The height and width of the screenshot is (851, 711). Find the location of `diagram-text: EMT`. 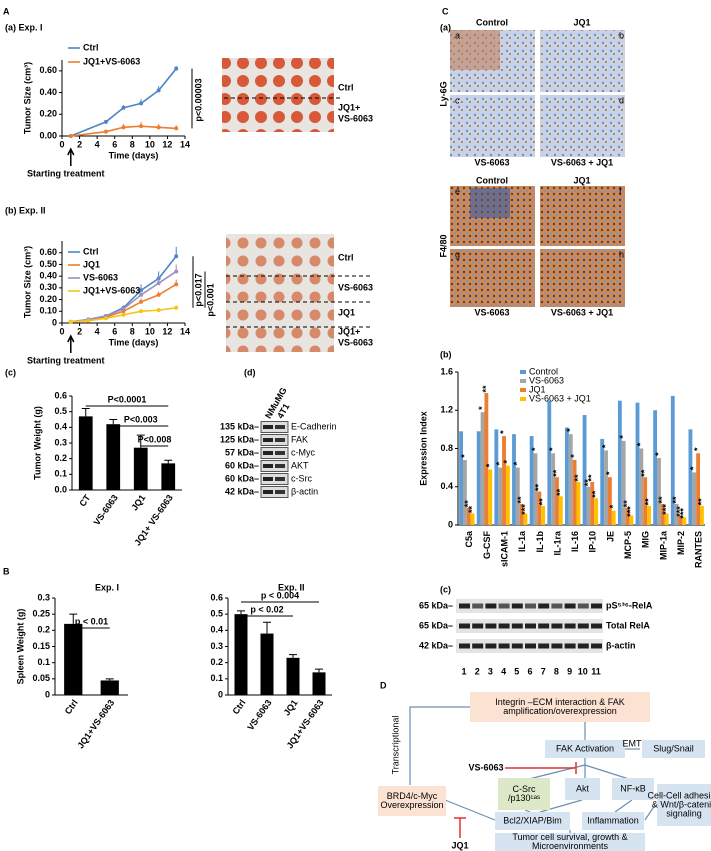

diagram-text: EMT is located at coordinates (633, 743).